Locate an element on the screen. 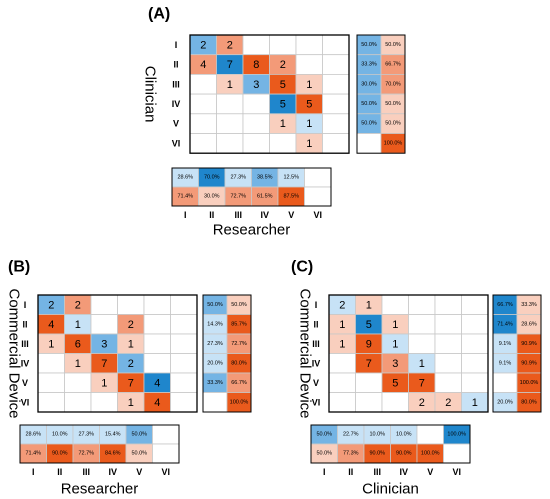 This screenshot has width=550, height=499. row-agree-pct: 30.0% is located at coordinates (369, 84).